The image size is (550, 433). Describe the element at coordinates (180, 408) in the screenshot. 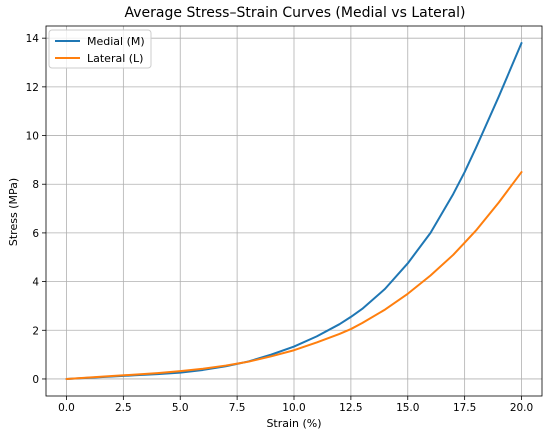

I see `x-tick-label: 5.0` at that location.